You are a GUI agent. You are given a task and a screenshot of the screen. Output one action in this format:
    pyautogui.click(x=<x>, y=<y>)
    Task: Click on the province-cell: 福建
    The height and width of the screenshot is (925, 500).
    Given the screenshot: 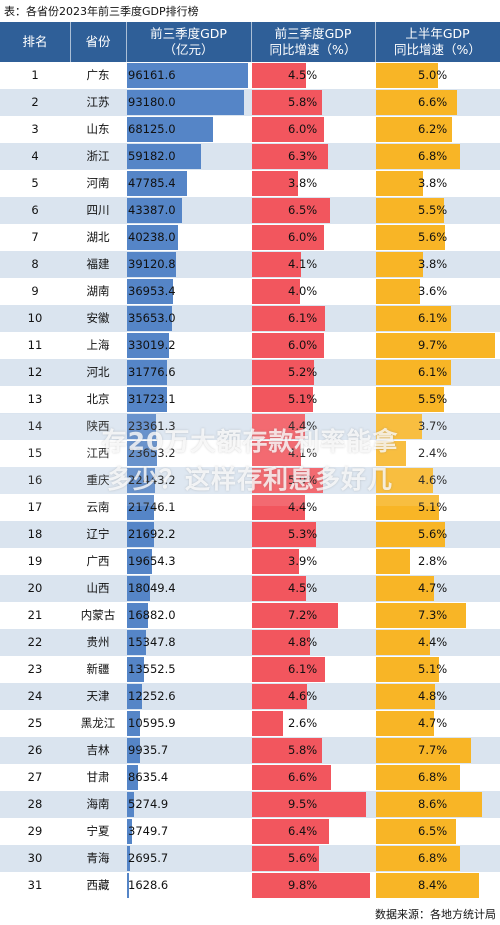 What is the action you would take?
    pyautogui.click(x=98, y=264)
    